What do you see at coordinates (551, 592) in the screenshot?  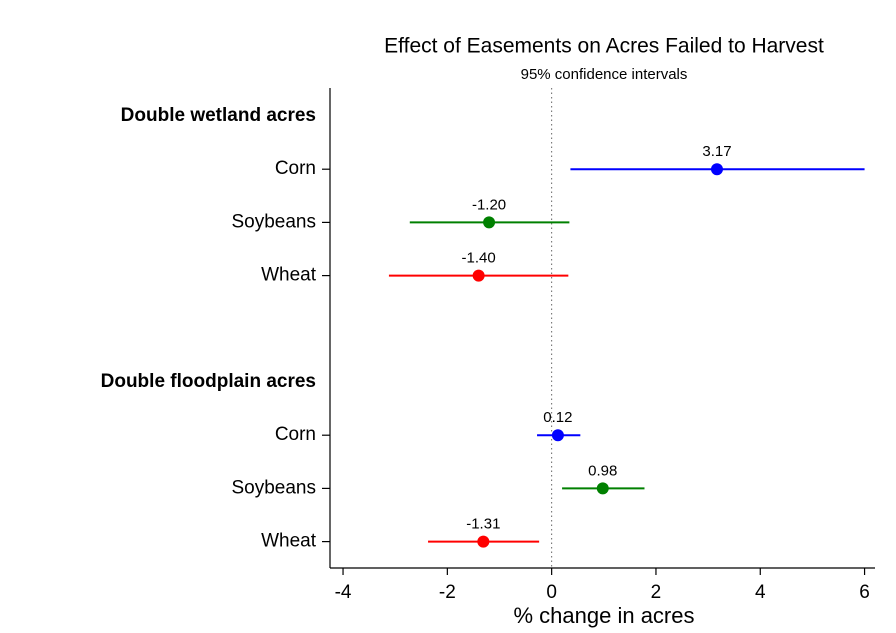 I see `x-tick-label: 0` at bounding box center [551, 592].